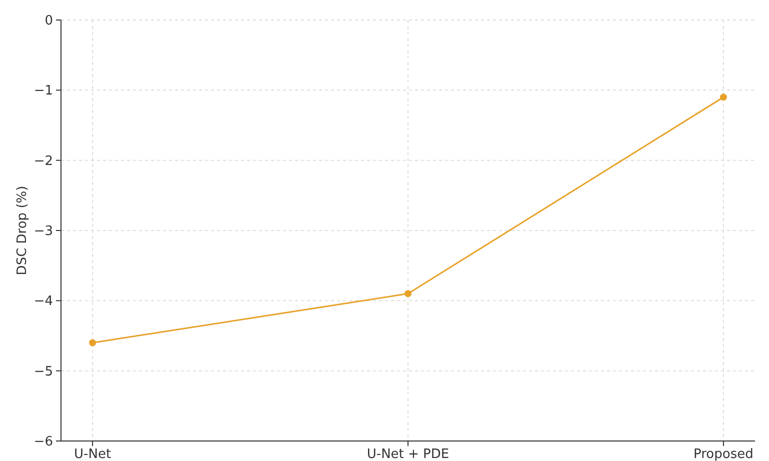 The image size is (769, 461). I want to click on x-tick-label: U-Net, so click(93, 454).